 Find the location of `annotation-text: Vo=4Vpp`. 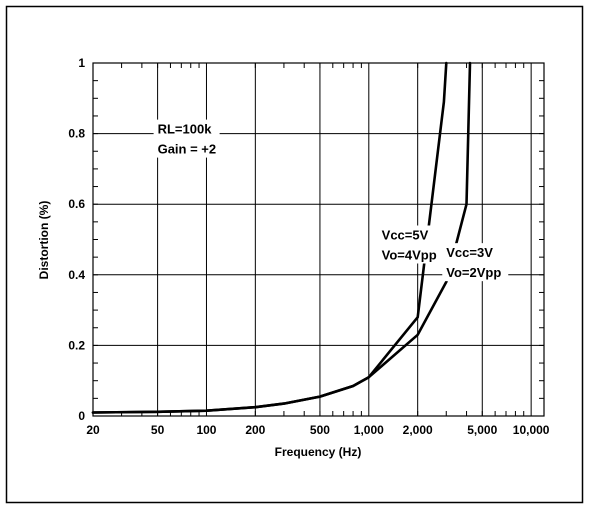

annotation-text: Vo=4Vpp is located at coordinates (409, 255).